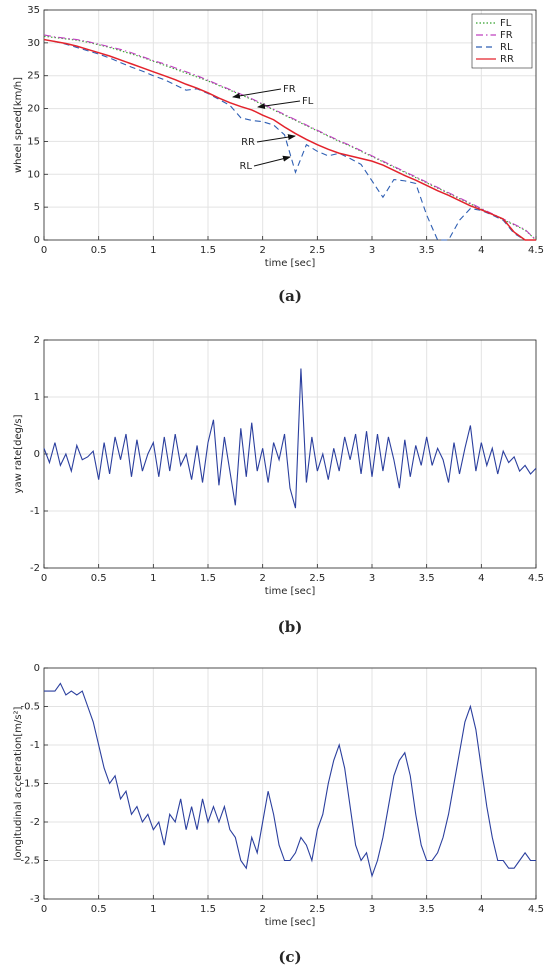 This screenshot has height=971, width=550. What do you see at coordinates (290, 627) in the screenshot?
I see `caption: (b)` at bounding box center [290, 627].